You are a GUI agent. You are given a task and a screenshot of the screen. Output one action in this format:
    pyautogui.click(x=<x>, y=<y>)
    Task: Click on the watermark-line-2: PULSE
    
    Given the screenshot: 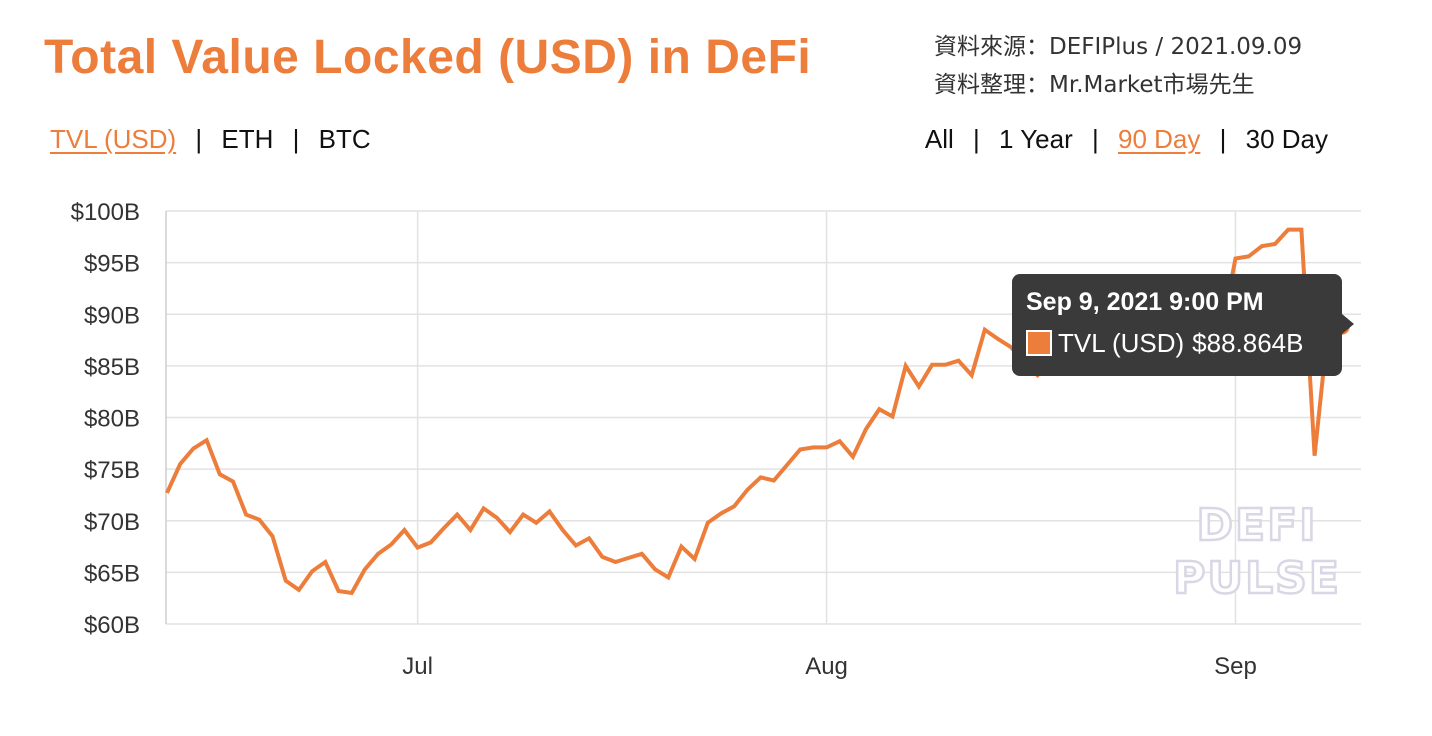 What is the action you would take?
    pyautogui.click(x=1257, y=578)
    